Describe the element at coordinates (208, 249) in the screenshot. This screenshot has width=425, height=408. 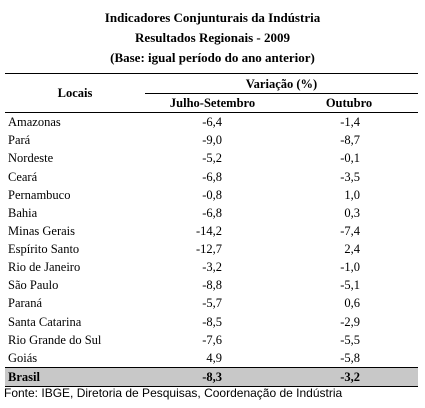
I see `table-cell: -12,7` at that location.